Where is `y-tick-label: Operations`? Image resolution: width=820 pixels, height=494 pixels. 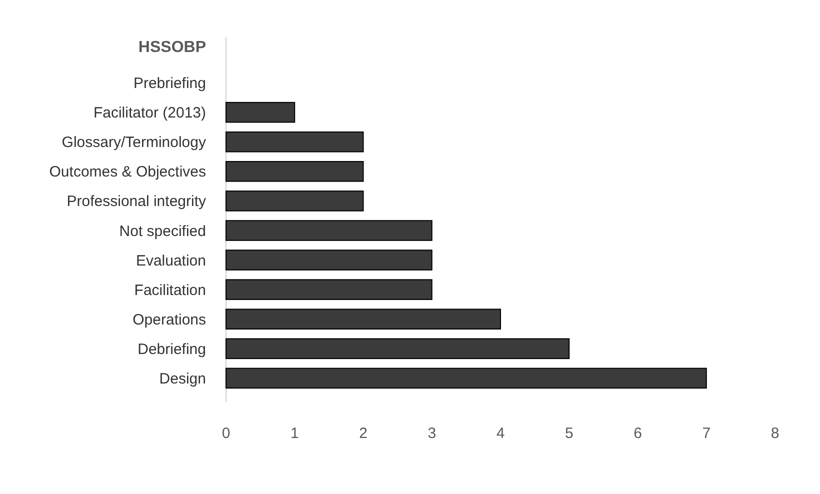 y-tick-label: Operations is located at coordinates (169, 319).